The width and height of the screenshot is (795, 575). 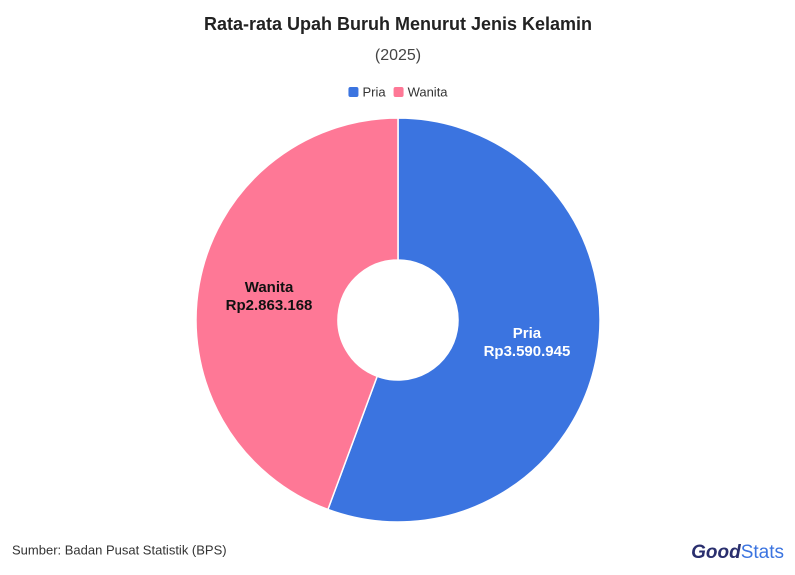 What do you see at coordinates (398, 55) in the screenshot?
I see `chart-subtitle: (2025)` at bounding box center [398, 55].